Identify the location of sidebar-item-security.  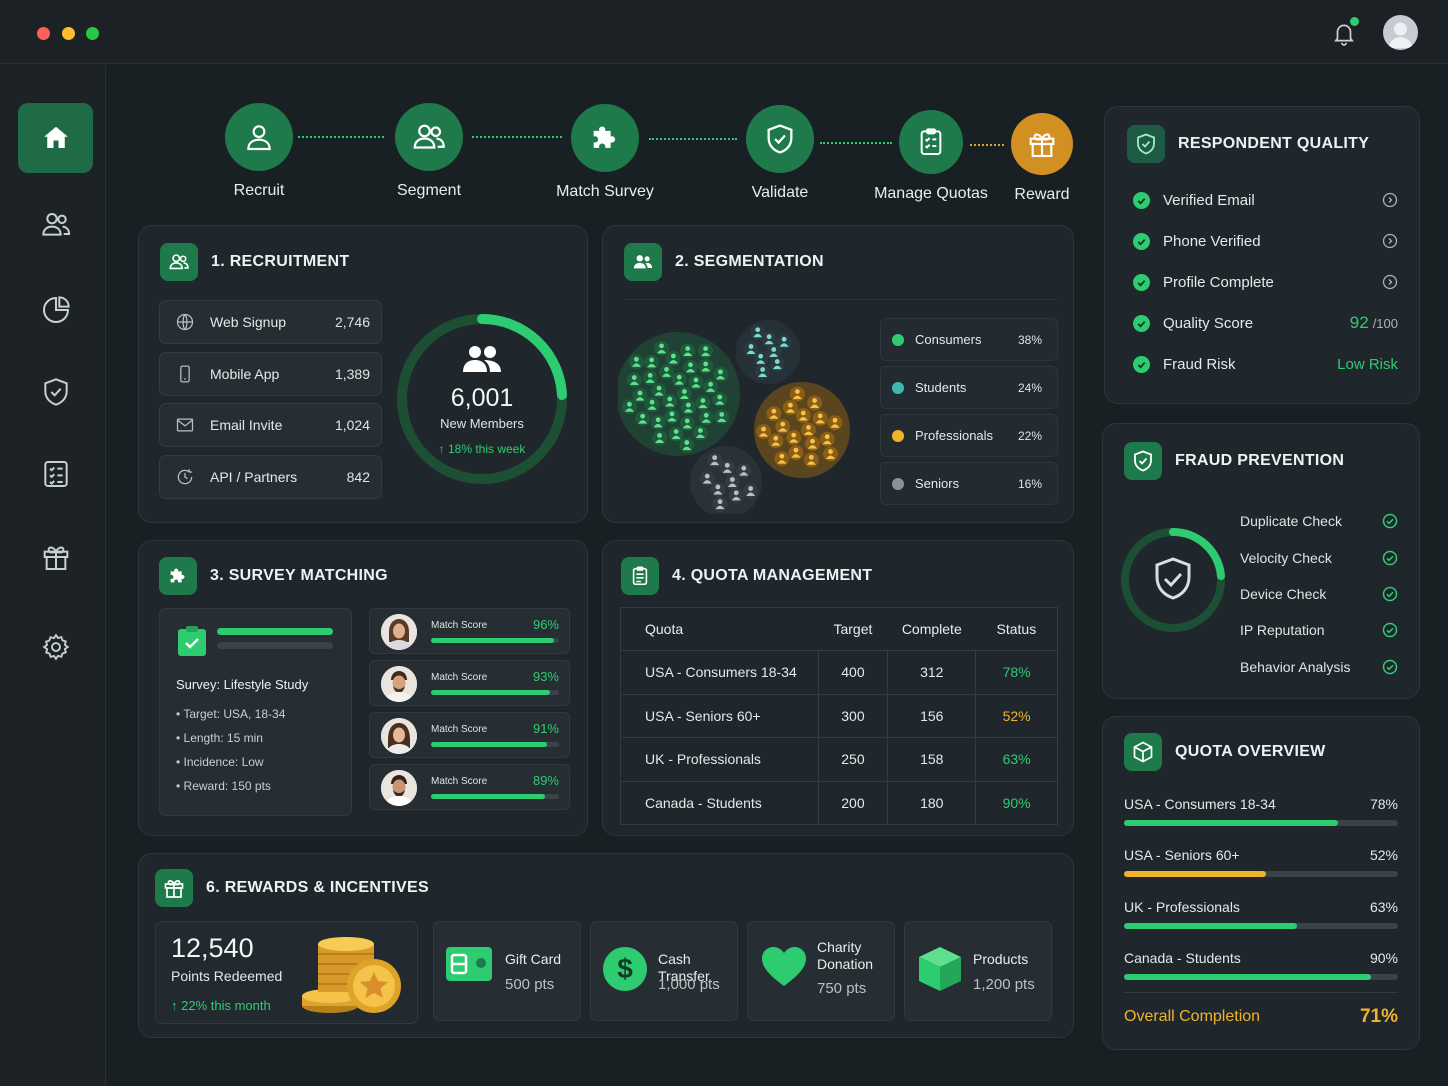
(55, 392).